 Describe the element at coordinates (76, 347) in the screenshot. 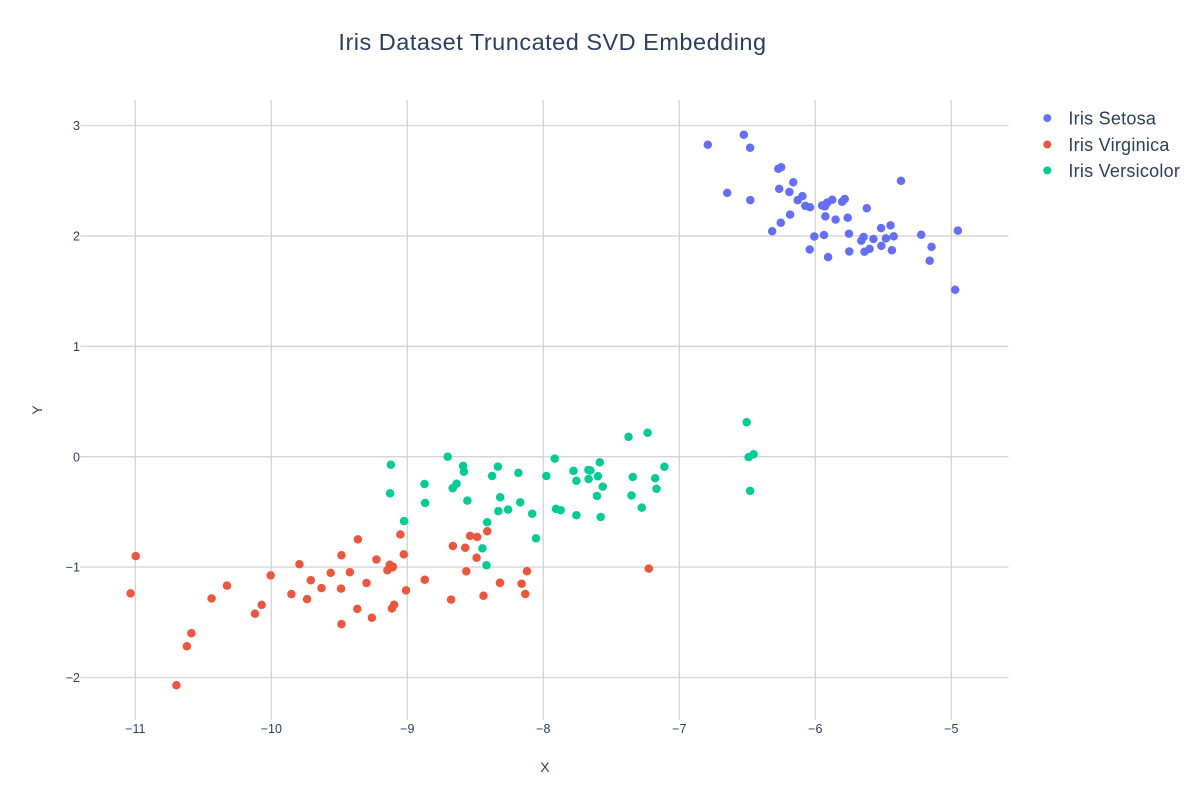

I see `svg-text: 1` at that location.